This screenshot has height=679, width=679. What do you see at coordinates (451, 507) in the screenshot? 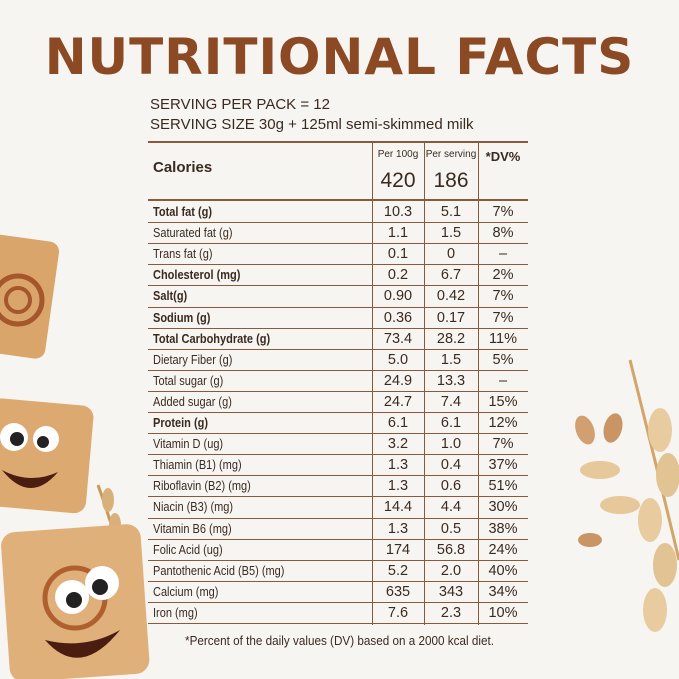
I see `nutrient-value: 4.4` at bounding box center [451, 507].